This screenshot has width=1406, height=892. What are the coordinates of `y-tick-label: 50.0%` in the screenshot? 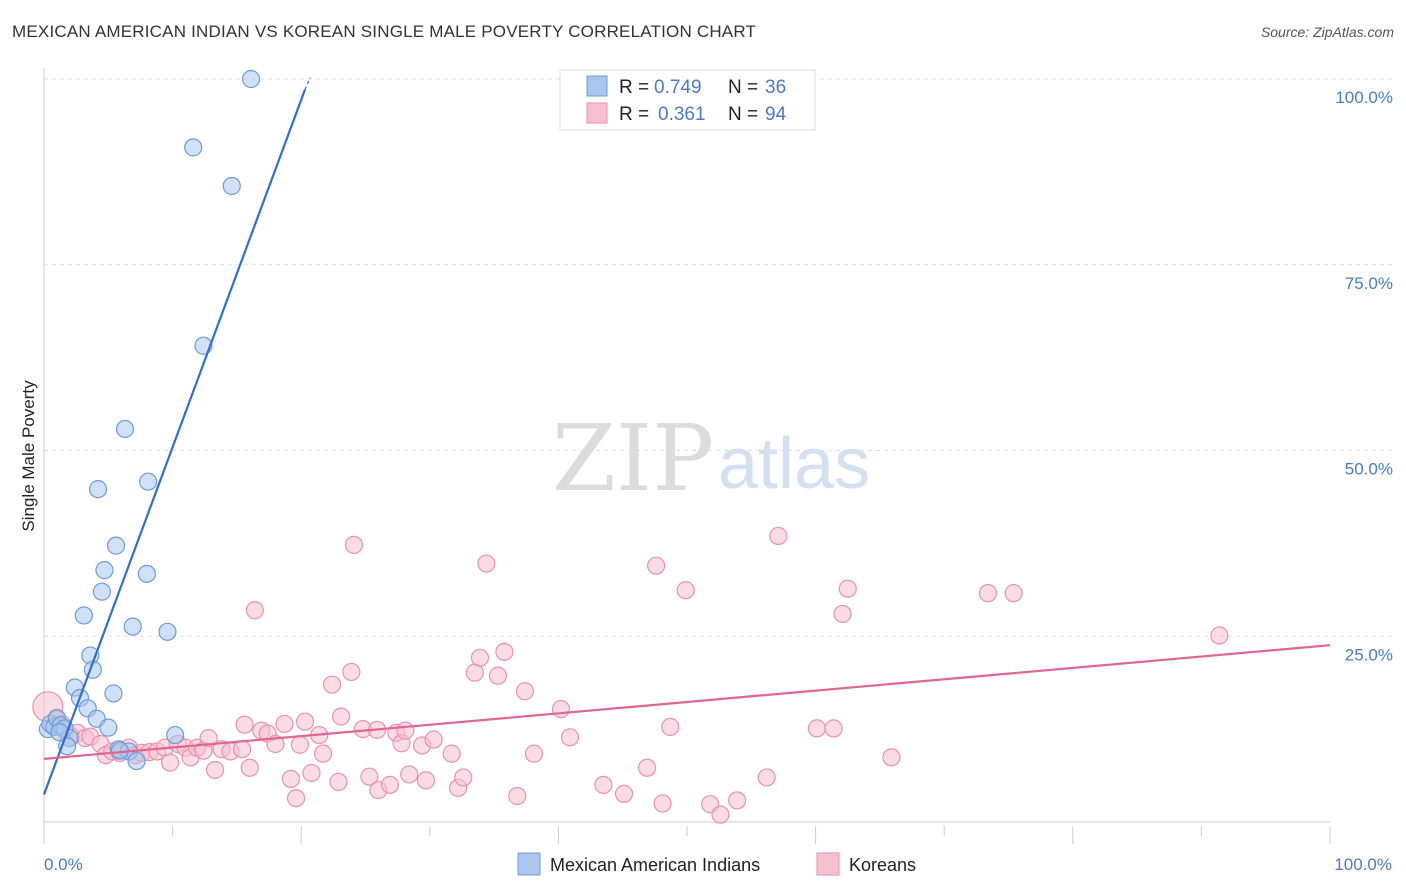 It's located at (1369, 469).